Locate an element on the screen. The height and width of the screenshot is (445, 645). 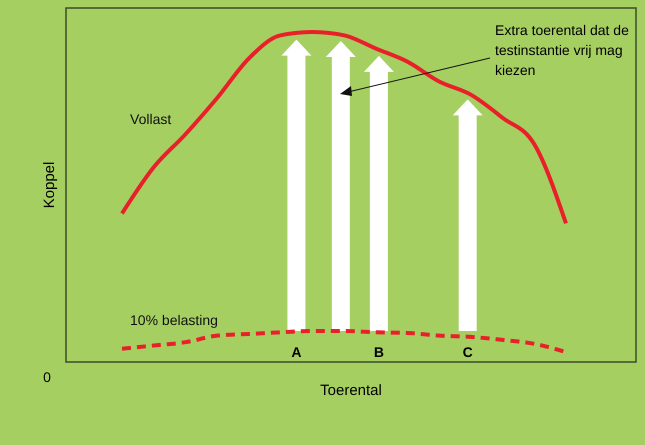
annotation: Extra toerental dat de testinstantie vrij mag kiezen is located at coordinates (562, 50).